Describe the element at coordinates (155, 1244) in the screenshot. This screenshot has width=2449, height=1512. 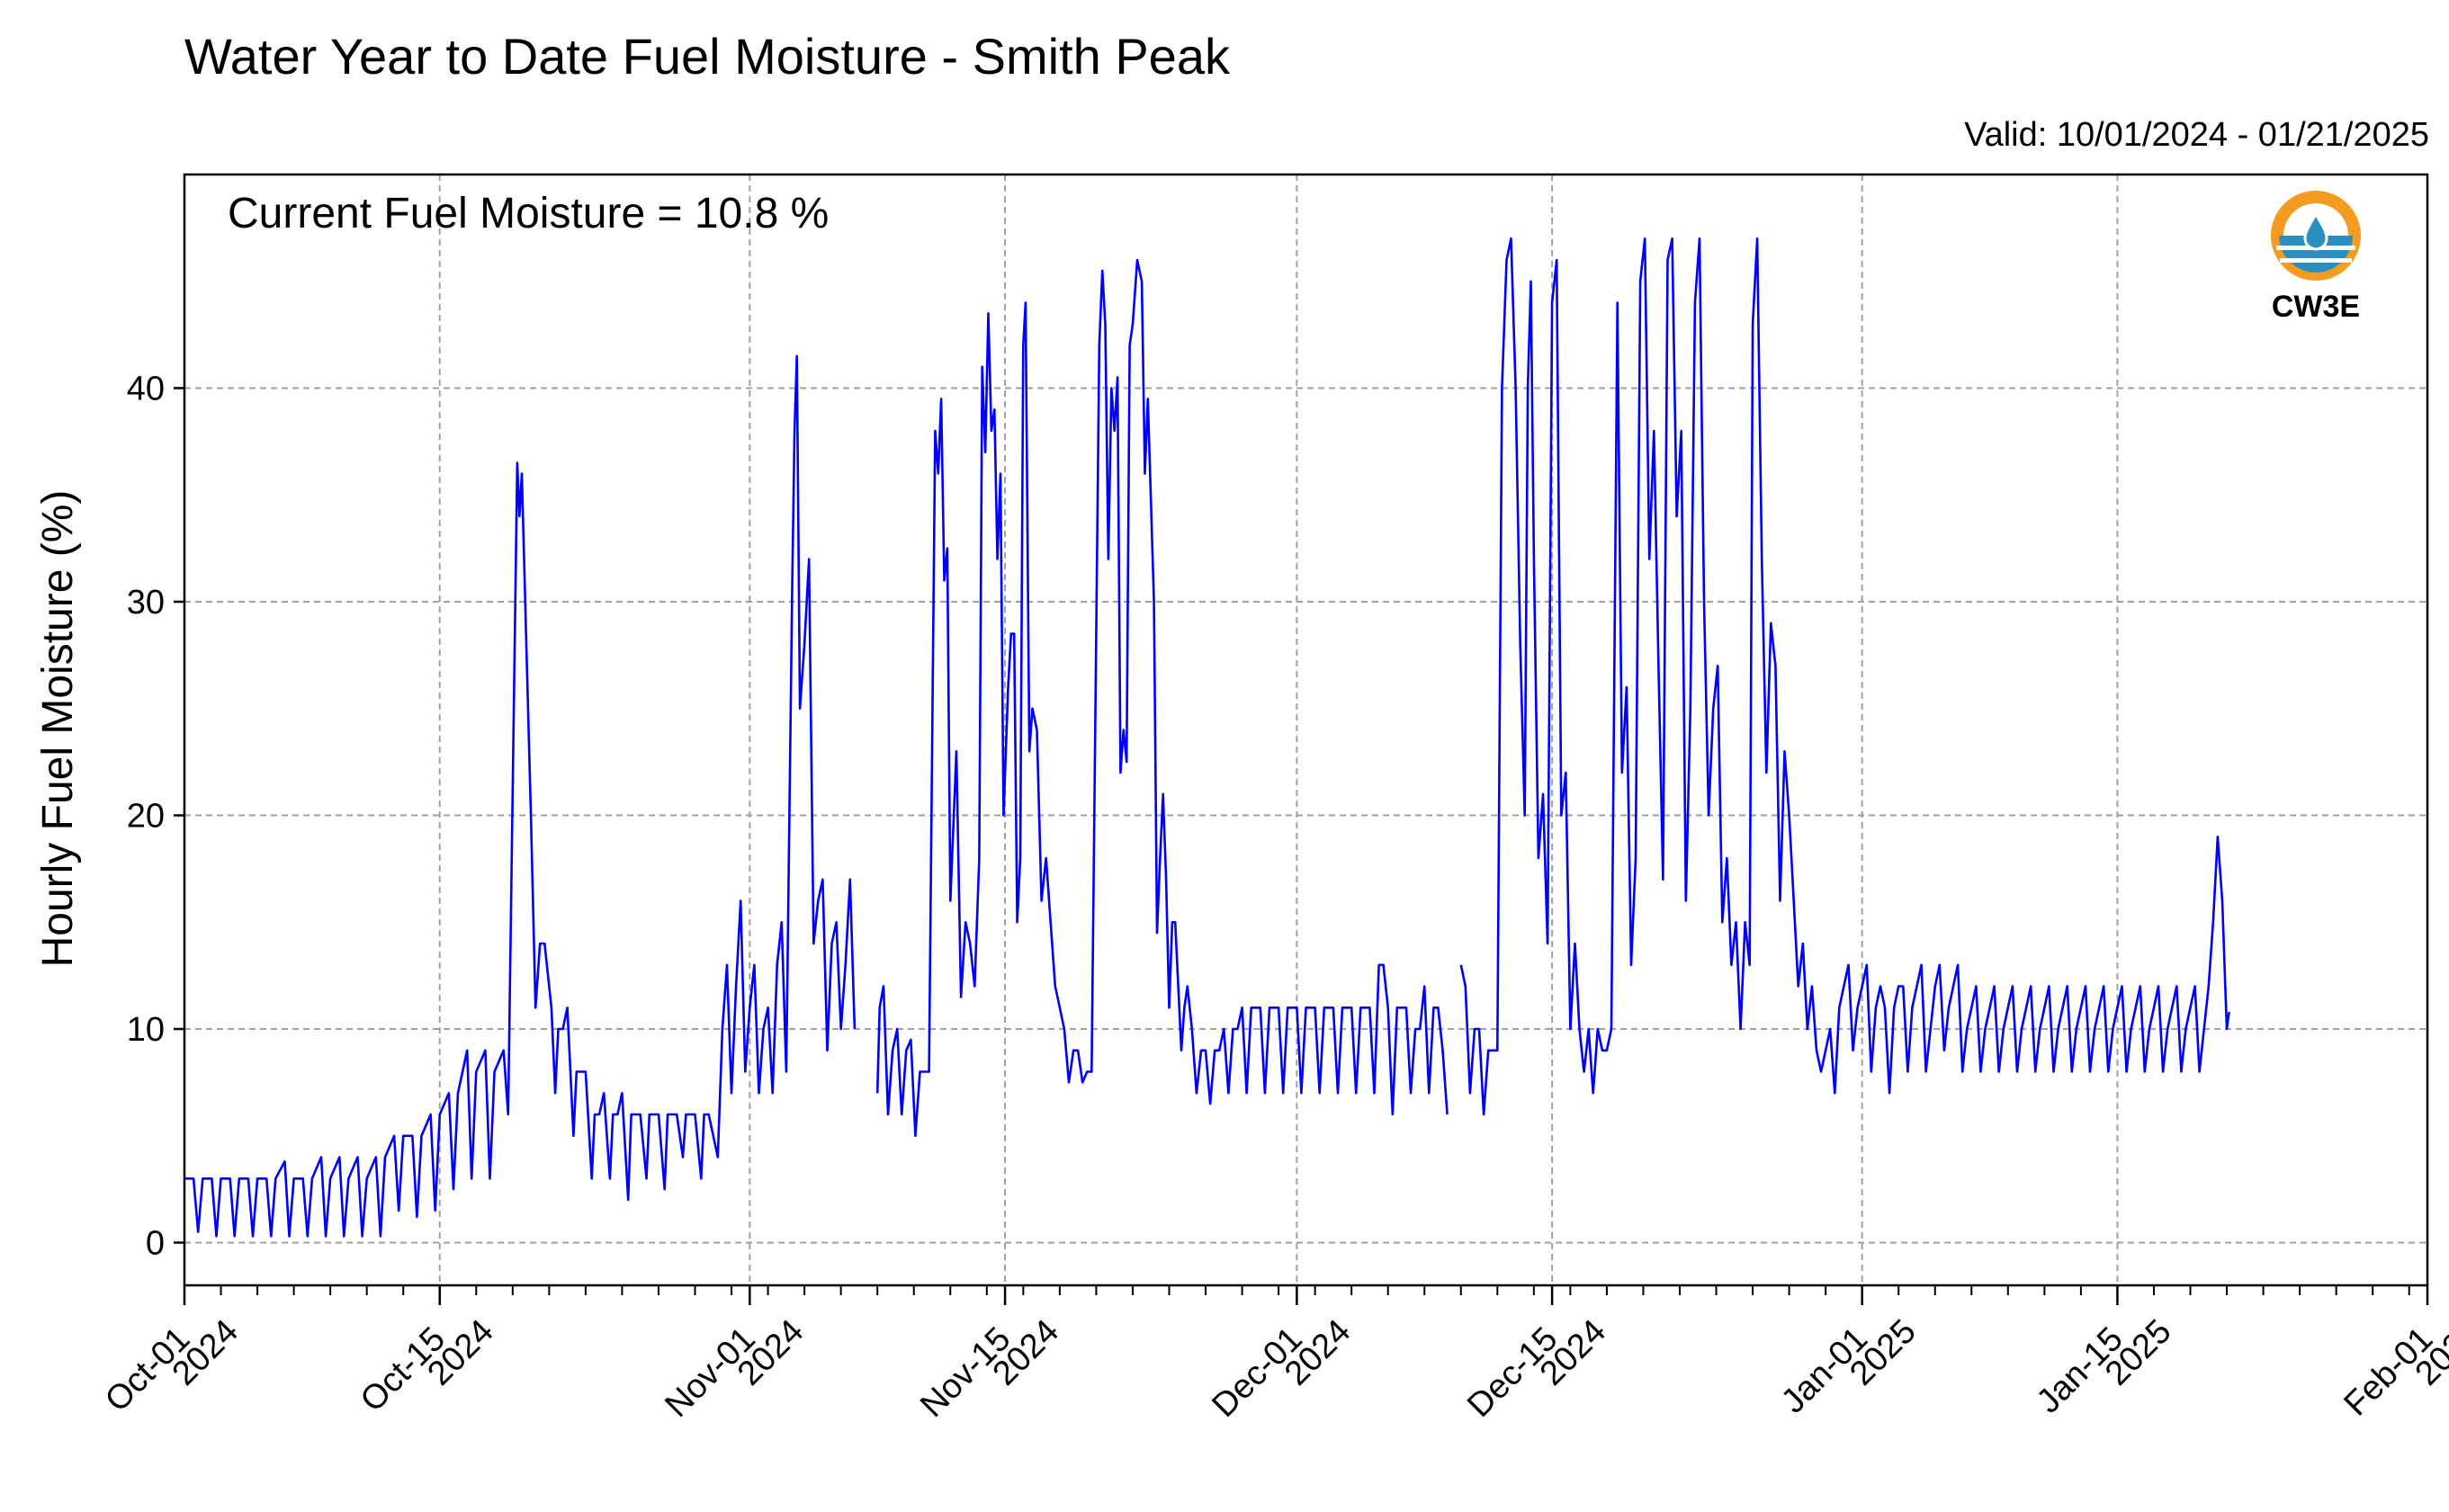
I see `y-tick-label: 0` at that location.